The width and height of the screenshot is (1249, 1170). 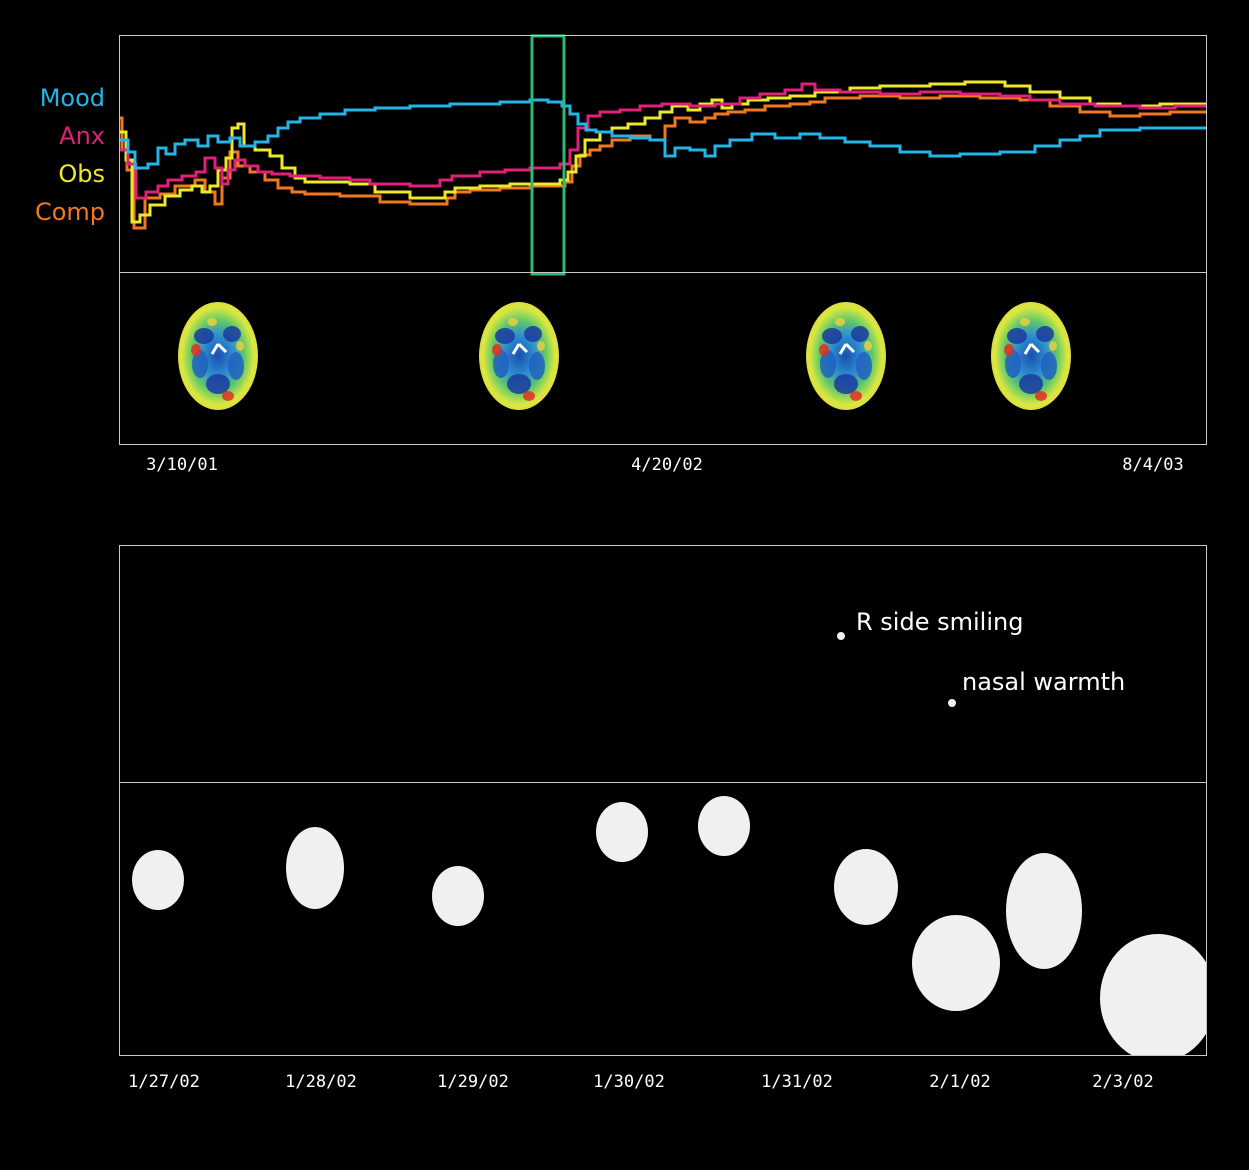 I want to click on x-tick-label: 4/20/02, so click(x=667, y=465).